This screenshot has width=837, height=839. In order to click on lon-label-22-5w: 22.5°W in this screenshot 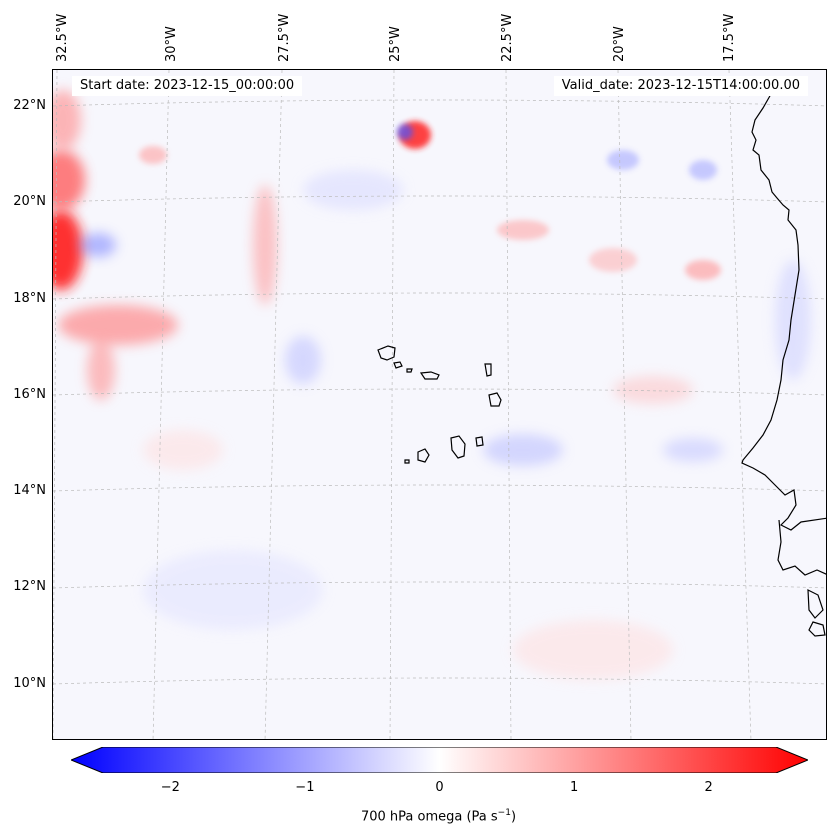, I will do `click(507, 37)`.